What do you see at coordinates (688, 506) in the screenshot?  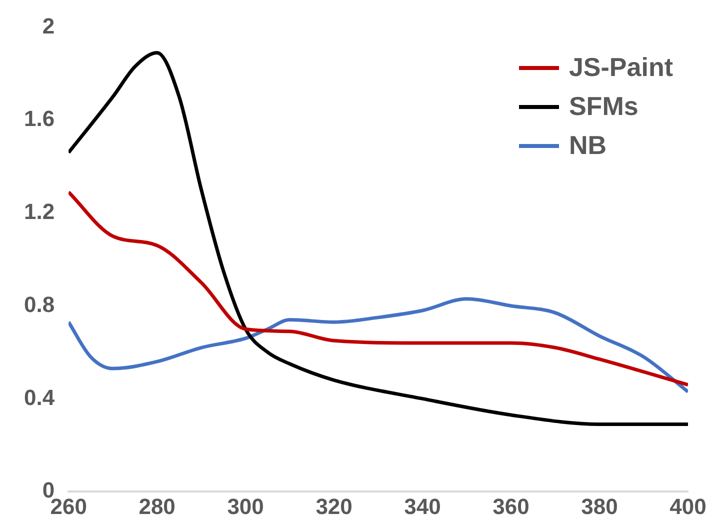 I see `x-tick-label: 400` at bounding box center [688, 506].